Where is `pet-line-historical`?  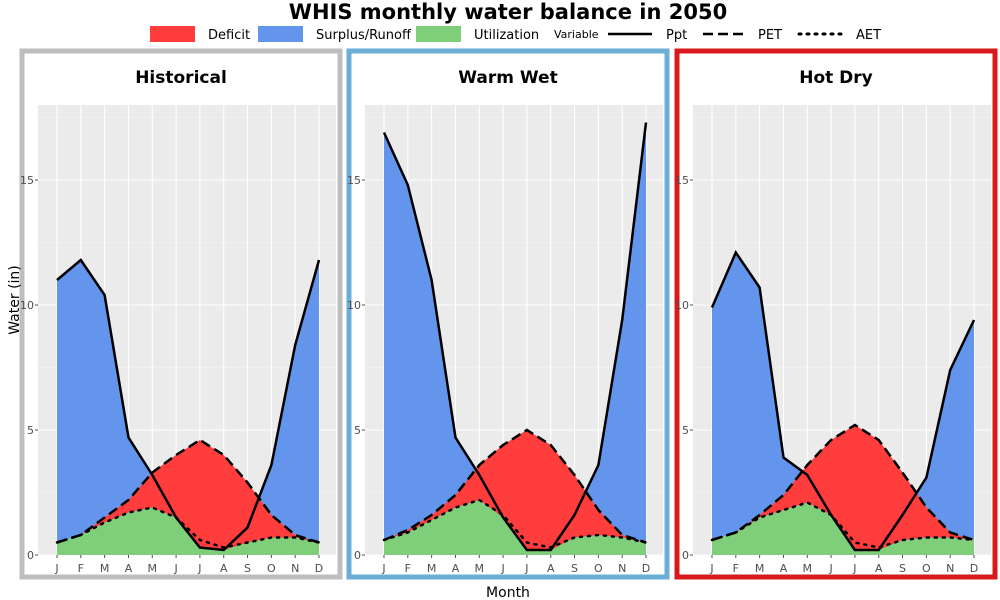 pet-line-historical is located at coordinates (188, 491).